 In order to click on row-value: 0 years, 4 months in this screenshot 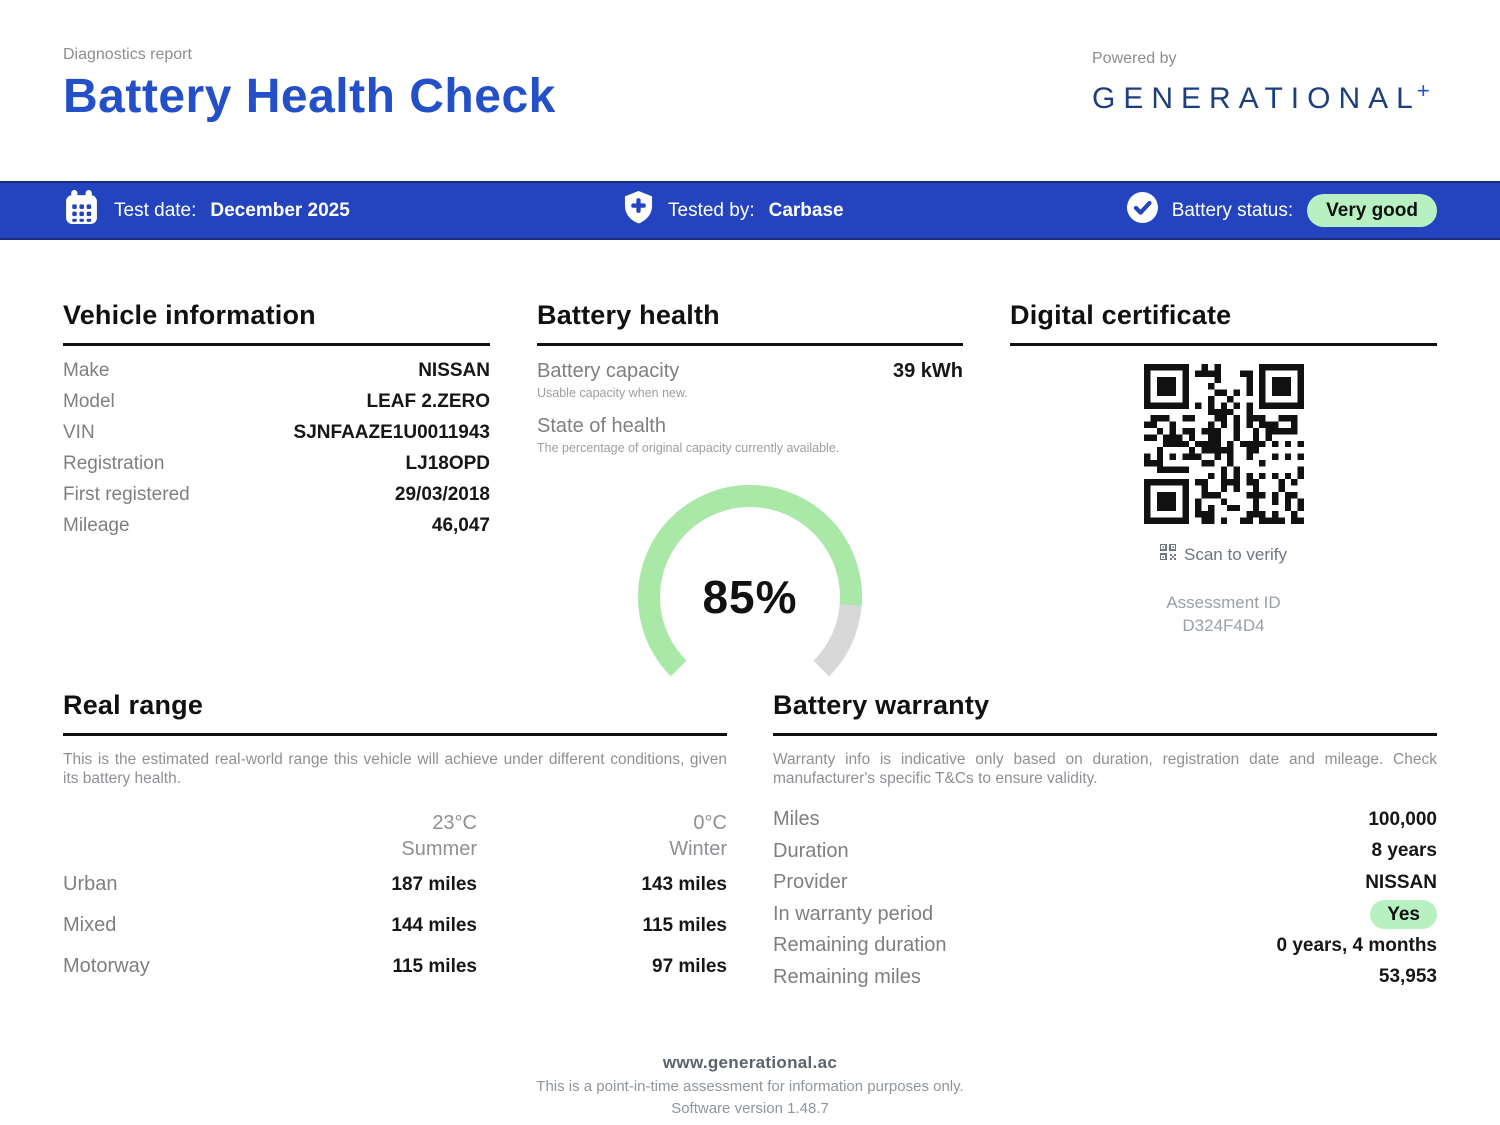, I will do `click(1356, 945)`.